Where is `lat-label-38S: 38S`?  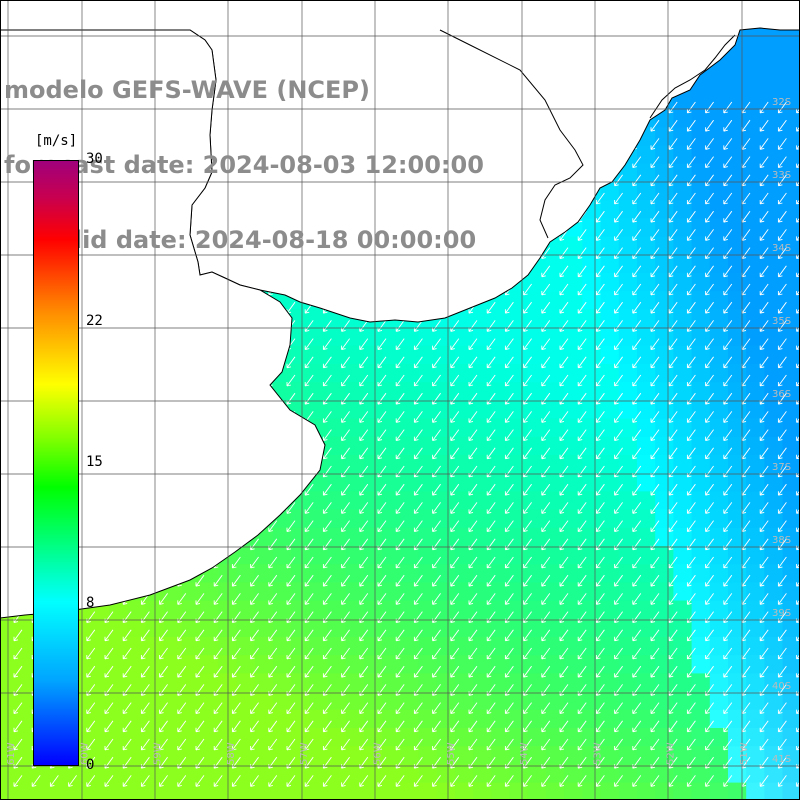 lat-label-38S: 38S is located at coordinates (781, 540).